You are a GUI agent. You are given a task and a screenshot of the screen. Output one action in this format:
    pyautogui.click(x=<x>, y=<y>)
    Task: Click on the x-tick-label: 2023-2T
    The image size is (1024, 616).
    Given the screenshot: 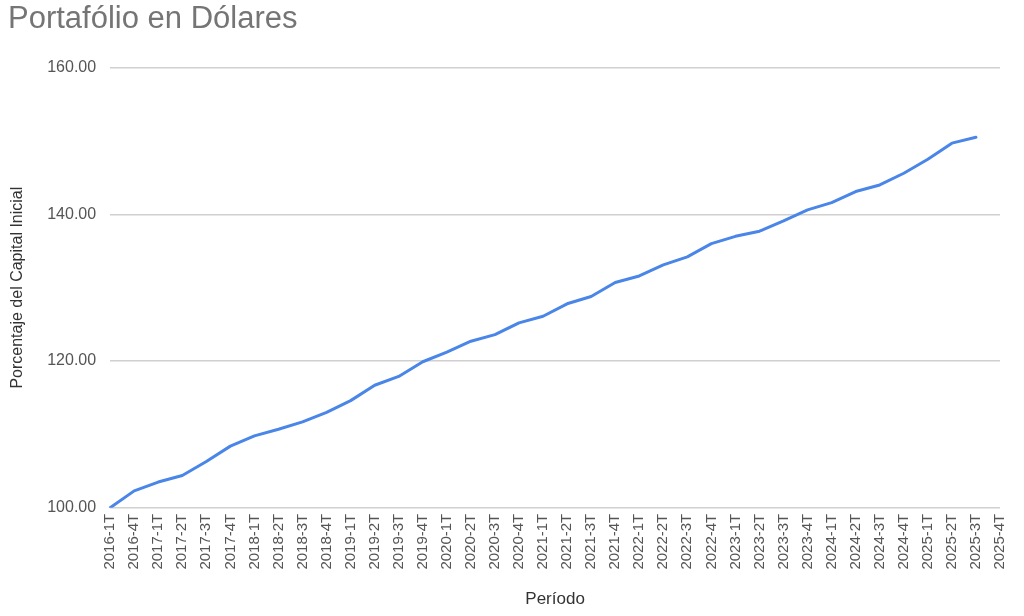 What is the action you would take?
    pyautogui.click(x=758, y=541)
    